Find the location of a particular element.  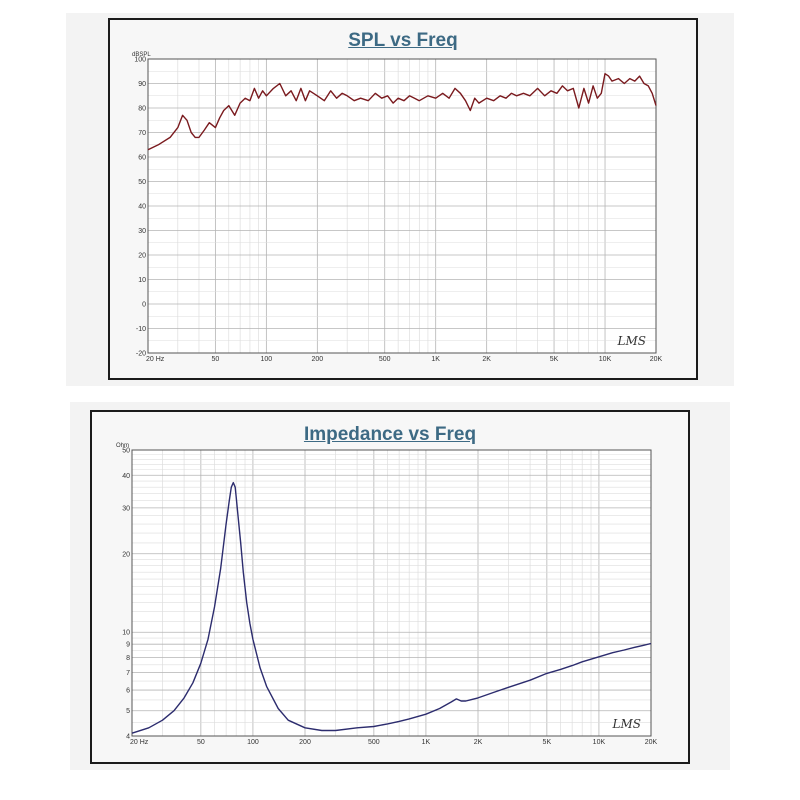

impedance-chart-title: Impedance vs Freq is located at coordinates (390, 434).